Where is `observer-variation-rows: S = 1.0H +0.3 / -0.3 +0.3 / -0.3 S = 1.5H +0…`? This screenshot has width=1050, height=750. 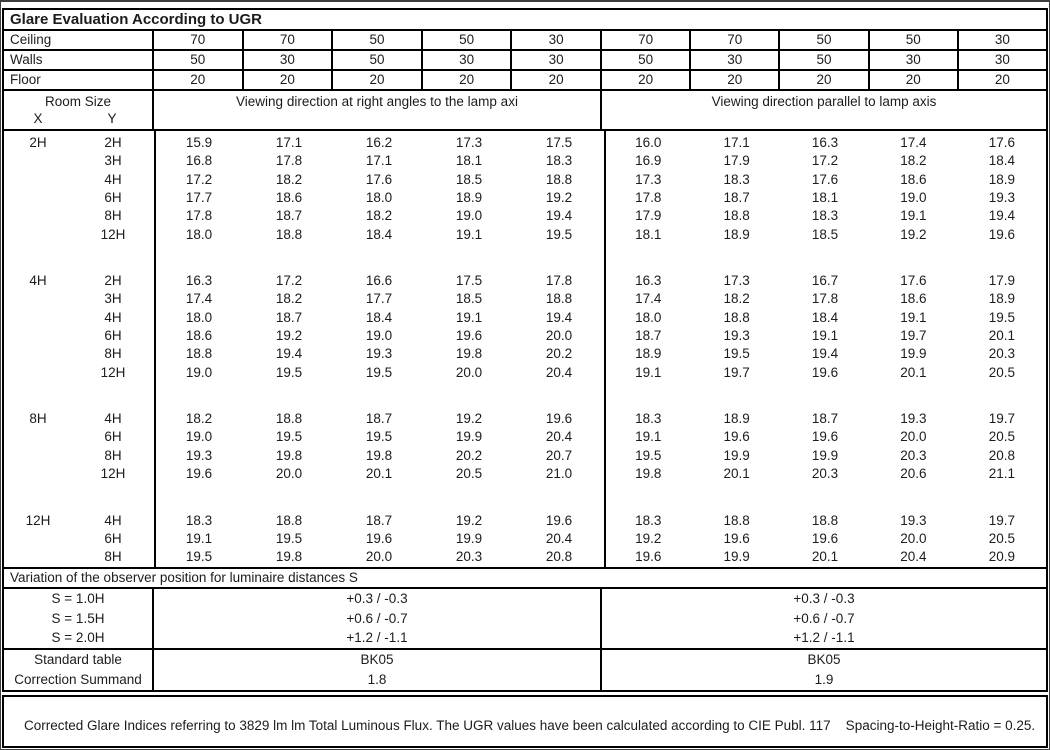 observer-variation-rows: S = 1.0H +0.3 / -0.3 +0.3 / -0.3 S = 1.5H +0… is located at coordinates (525, 619).